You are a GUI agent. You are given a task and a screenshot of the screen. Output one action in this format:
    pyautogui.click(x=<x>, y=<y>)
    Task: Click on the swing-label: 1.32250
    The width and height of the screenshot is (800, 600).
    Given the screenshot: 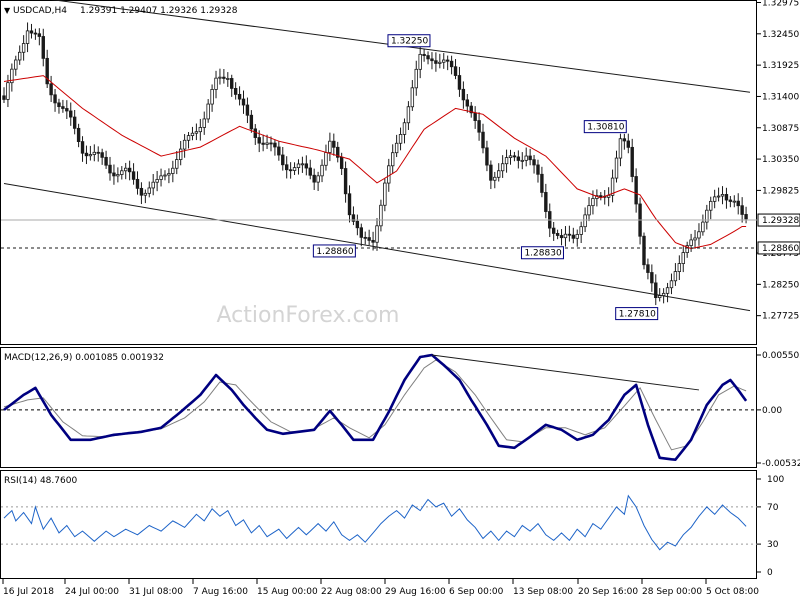 What is the action you would take?
    pyautogui.click(x=409, y=42)
    